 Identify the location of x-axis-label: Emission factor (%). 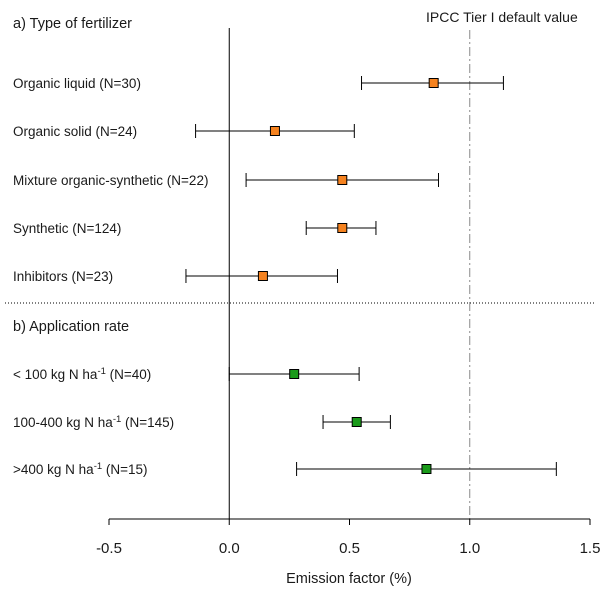
(349, 579).